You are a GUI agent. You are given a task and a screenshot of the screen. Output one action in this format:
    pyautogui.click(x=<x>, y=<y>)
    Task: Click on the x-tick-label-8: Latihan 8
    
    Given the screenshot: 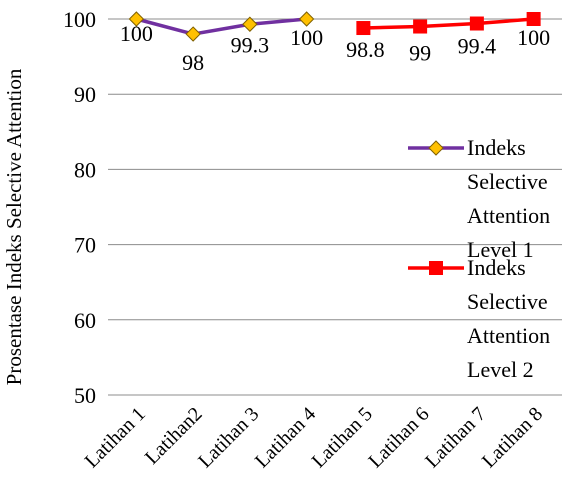 What is the action you would take?
    pyautogui.click(x=512, y=437)
    